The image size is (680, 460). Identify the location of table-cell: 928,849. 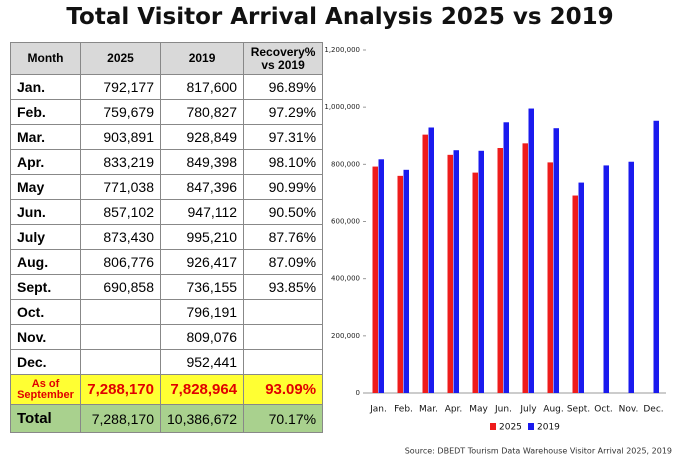
(202, 137).